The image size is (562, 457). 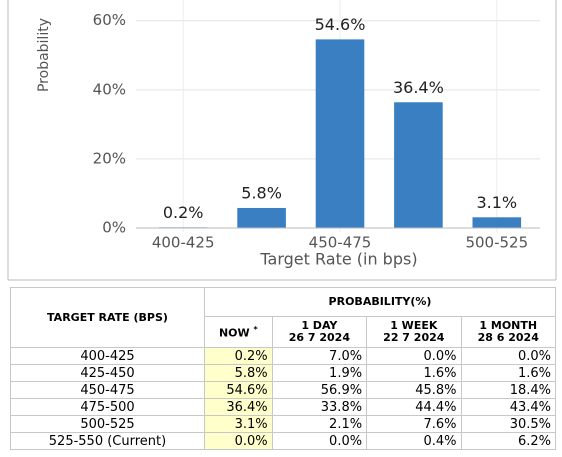 I want to click on probability-cell: 43.4%, so click(x=508, y=407).